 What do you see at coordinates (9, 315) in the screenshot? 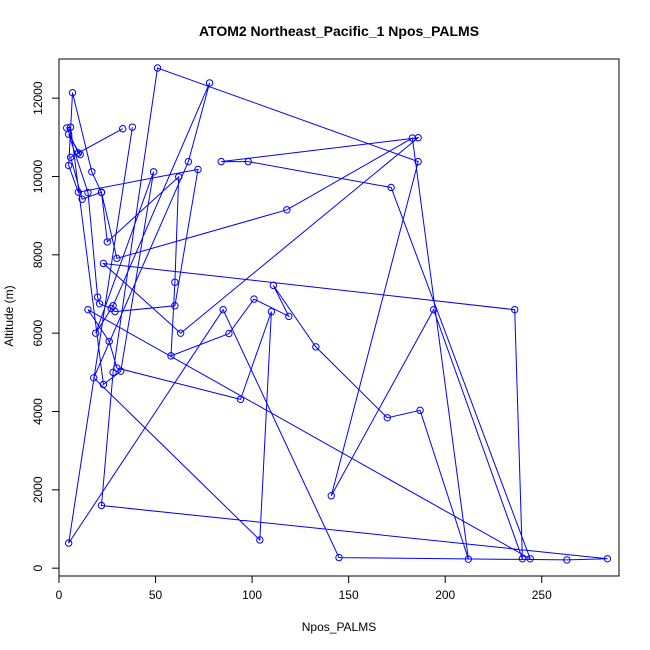
I see `y-axis-label: Altitude (m)` at bounding box center [9, 315].